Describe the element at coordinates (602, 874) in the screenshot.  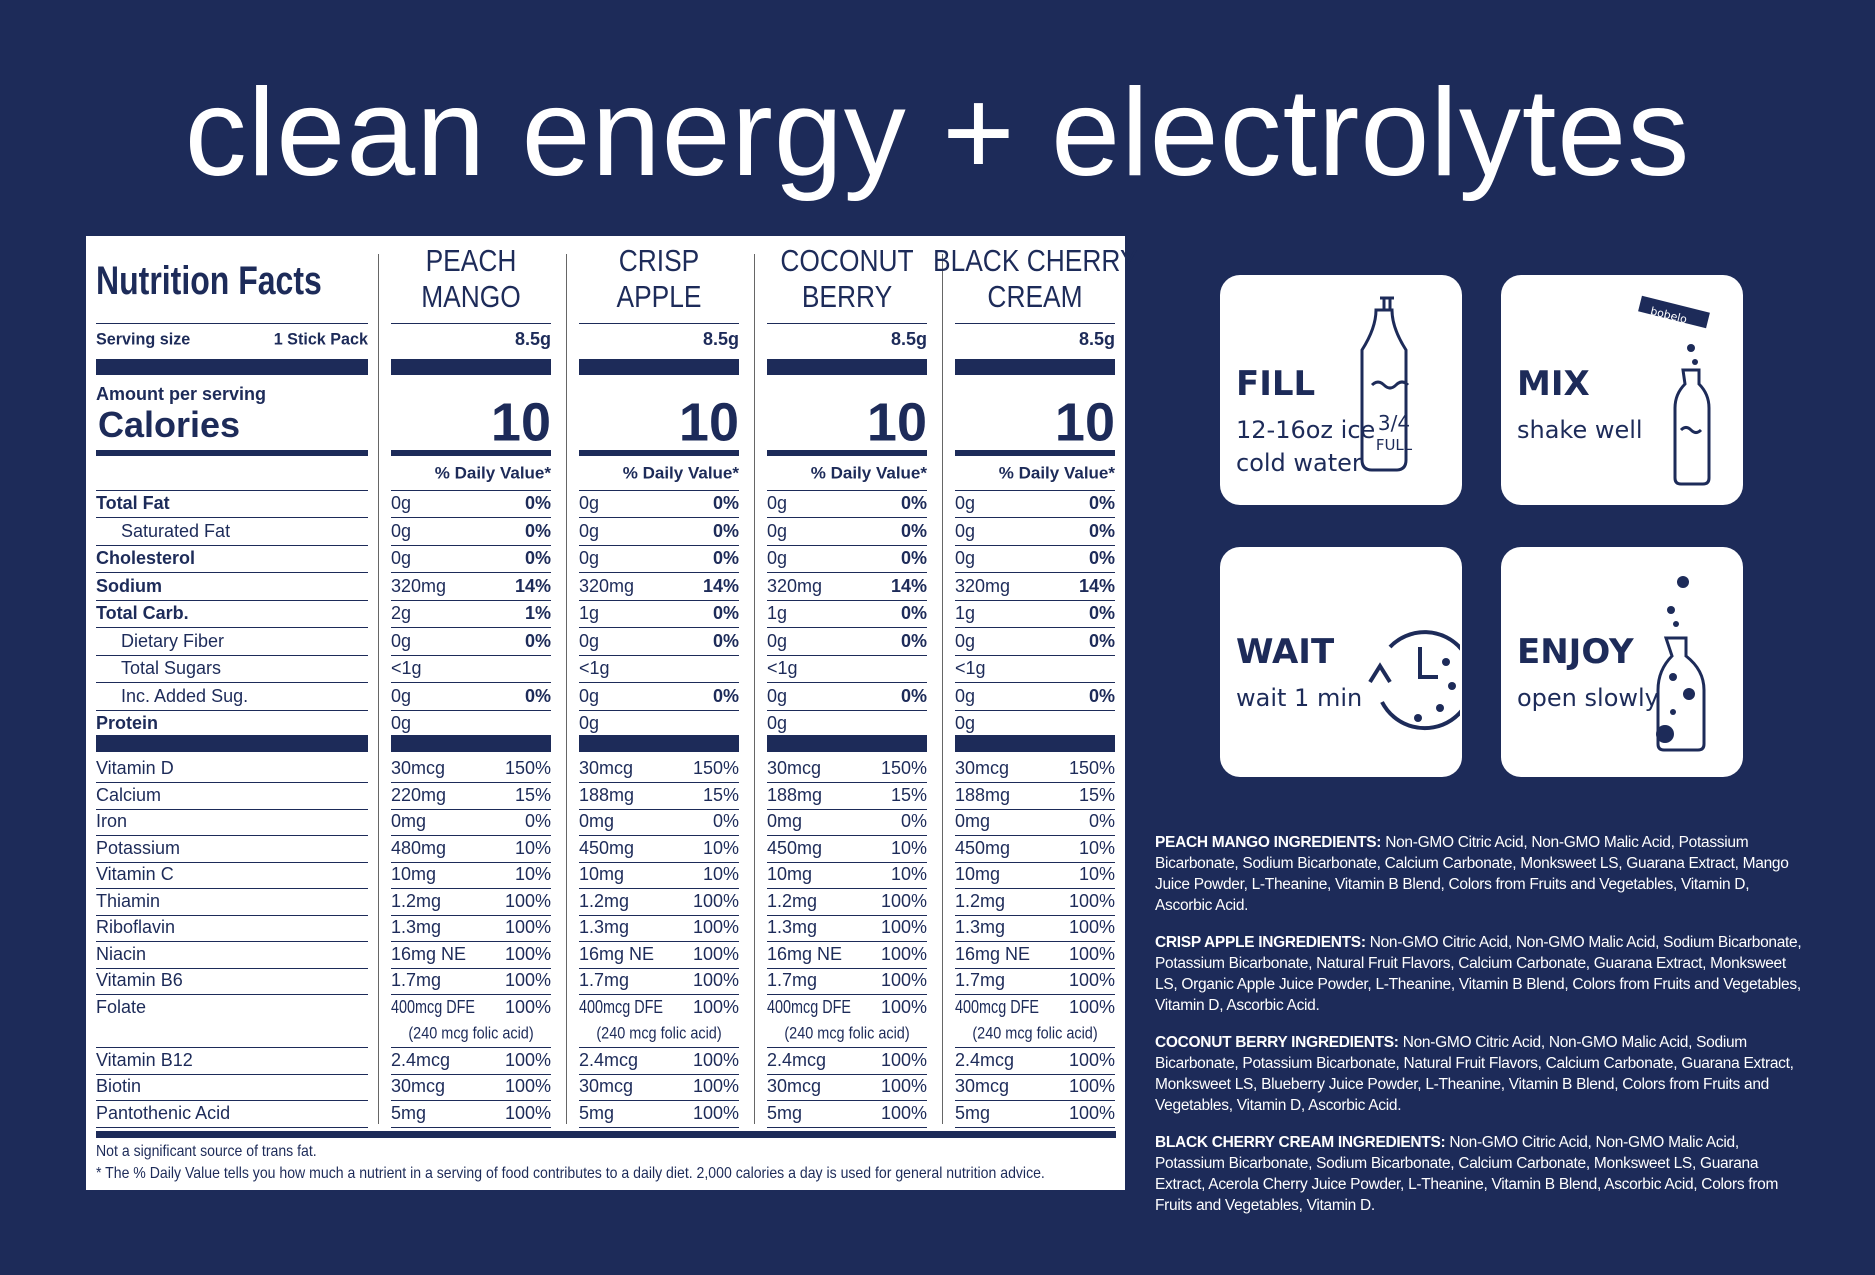
I see `amount: 10mg` at that location.